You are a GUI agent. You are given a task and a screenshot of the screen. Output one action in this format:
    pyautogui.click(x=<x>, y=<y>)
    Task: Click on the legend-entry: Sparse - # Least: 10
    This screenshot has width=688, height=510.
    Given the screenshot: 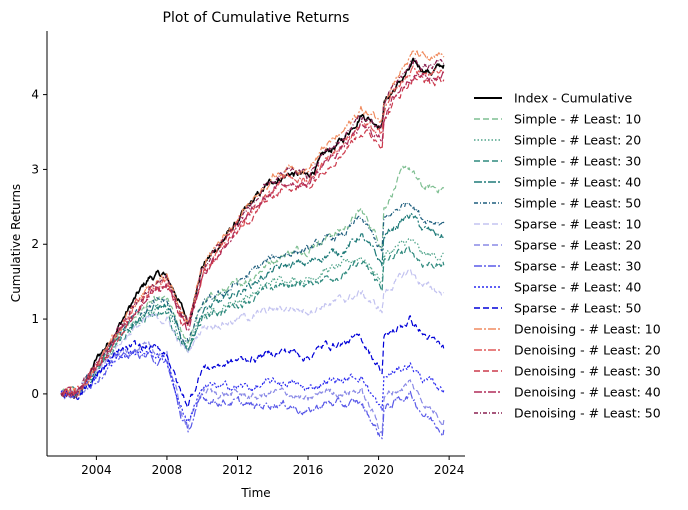 What is the action you would take?
    pyautogui.click(x=557, y=224)
    